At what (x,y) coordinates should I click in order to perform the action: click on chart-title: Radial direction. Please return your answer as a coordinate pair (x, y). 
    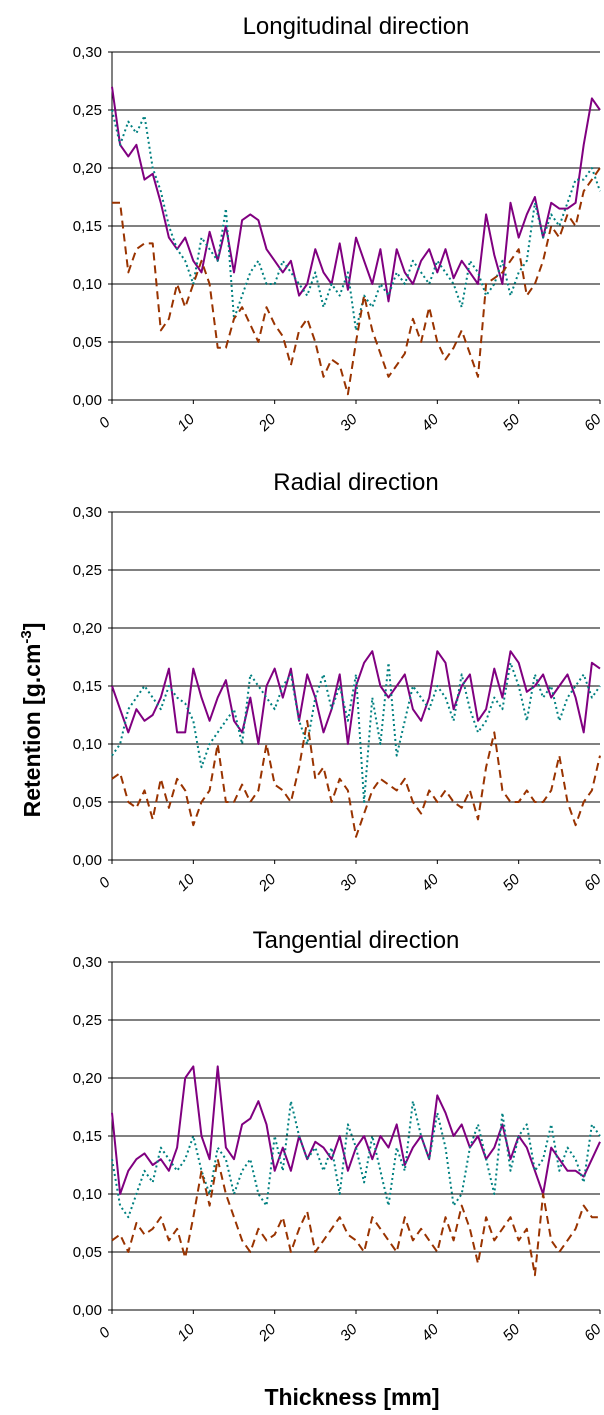
    Looking at the image, I should click on (355, 482).